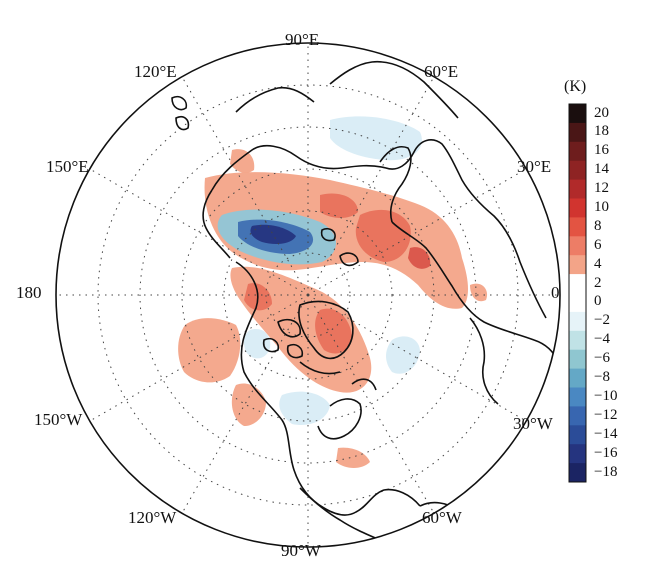 Image resolution: width=660 pixels, height=587 pixels. I want to click on colorbar-tick-label: 0, so click(598, 301).